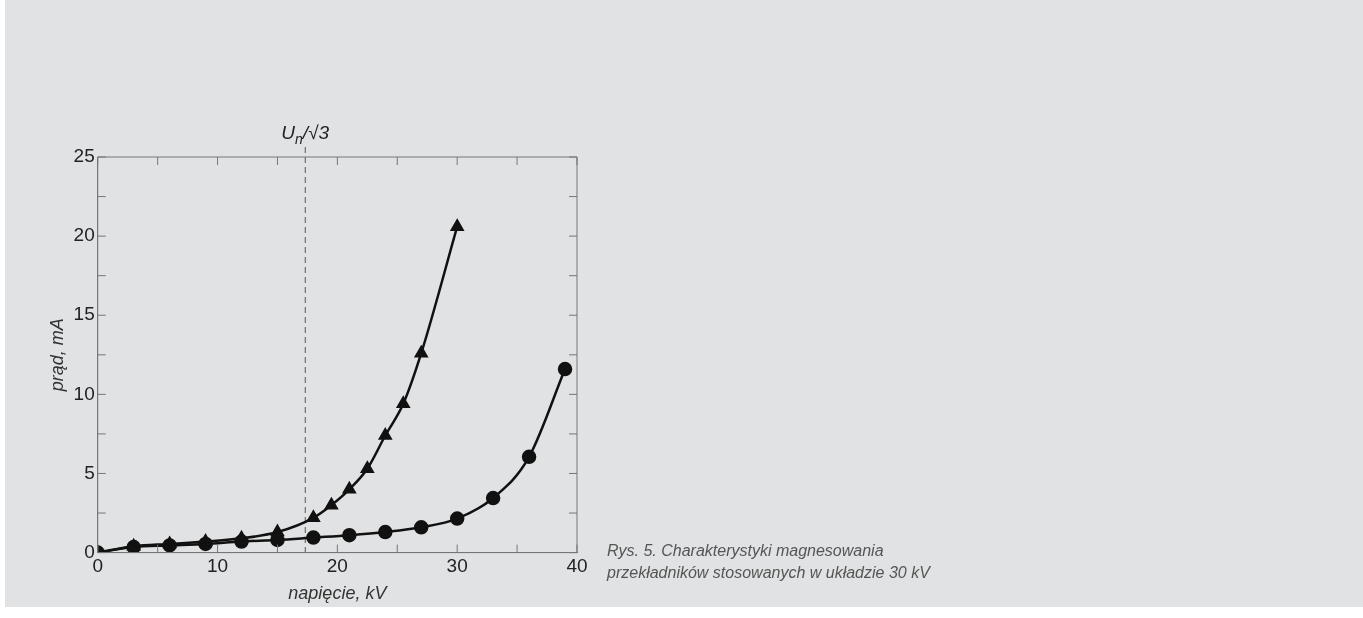 The image size is (1363, 618). What do you see at coordinates (217, 566) in the screenshot?
I see `x-tick-label: 10` at bounding box center [217, 566].